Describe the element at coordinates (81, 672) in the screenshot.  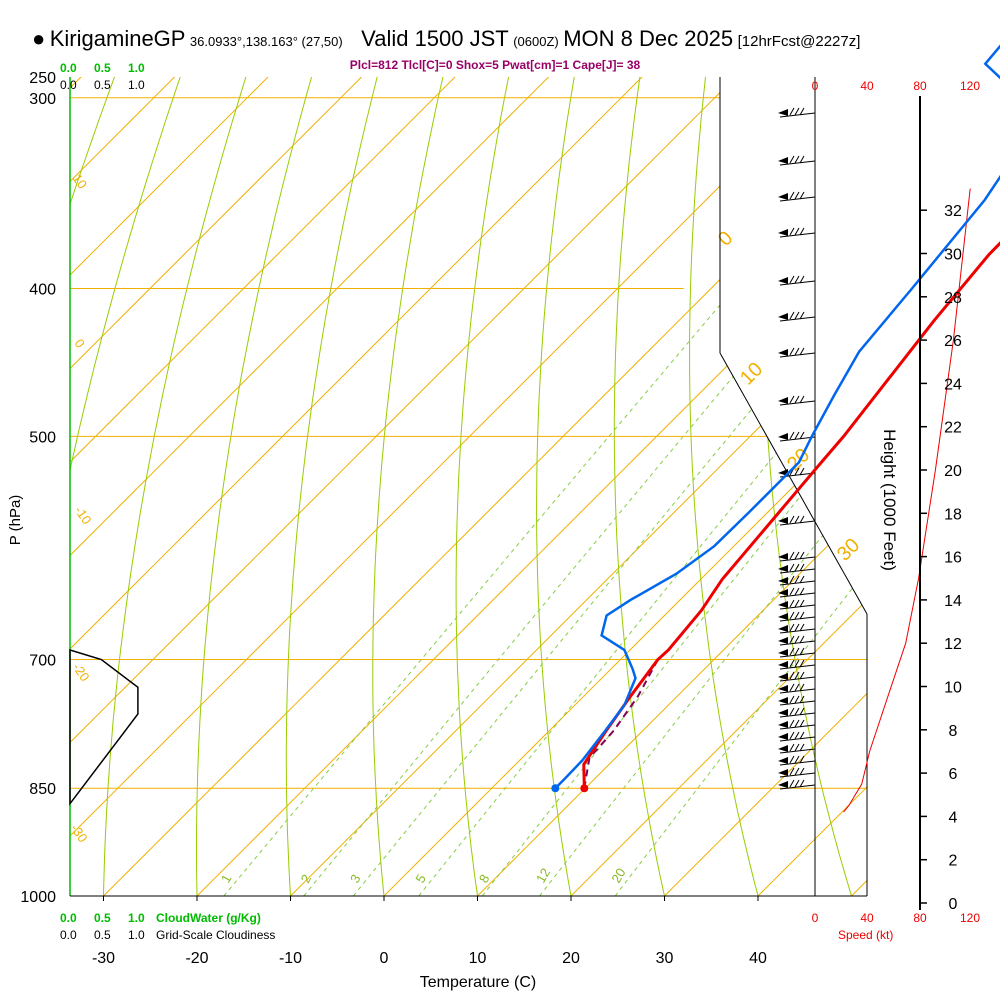
I see `isotherm-label: -20` at that location.